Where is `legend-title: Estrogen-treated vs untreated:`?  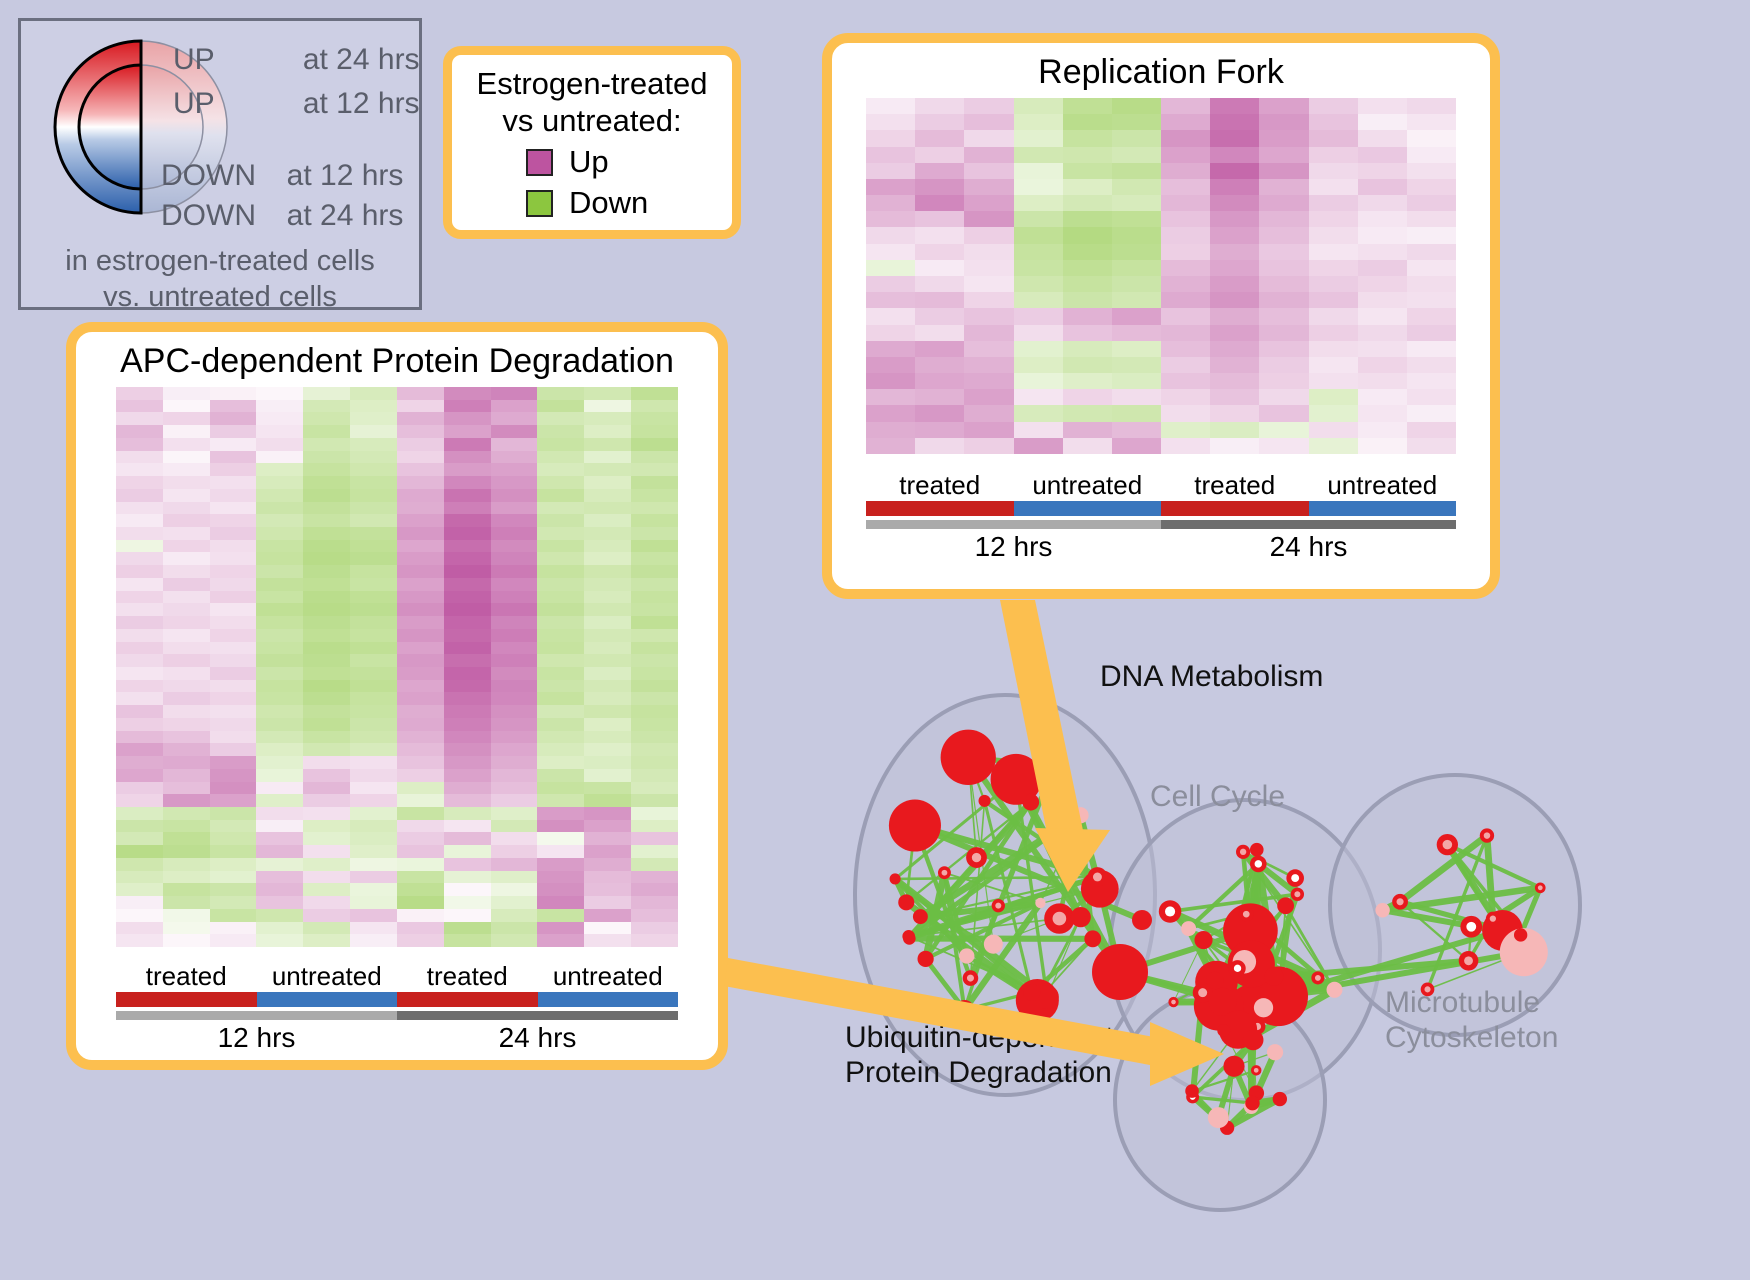
legend-title: Estrogen-treated vs untreated: is located at coordinates (592, 97).